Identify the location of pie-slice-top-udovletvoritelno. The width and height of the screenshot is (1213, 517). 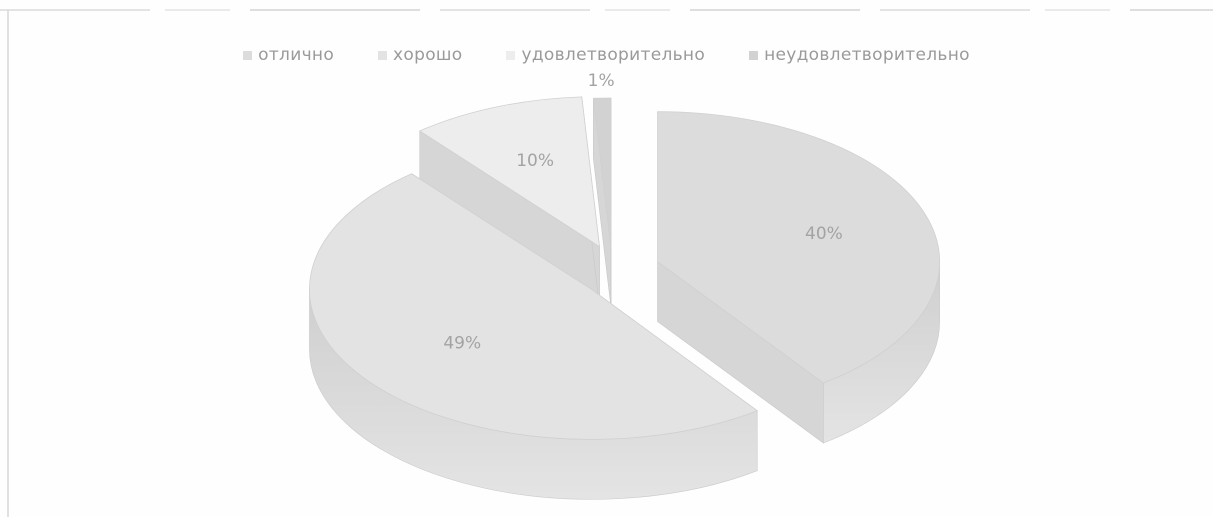
(509, 172).